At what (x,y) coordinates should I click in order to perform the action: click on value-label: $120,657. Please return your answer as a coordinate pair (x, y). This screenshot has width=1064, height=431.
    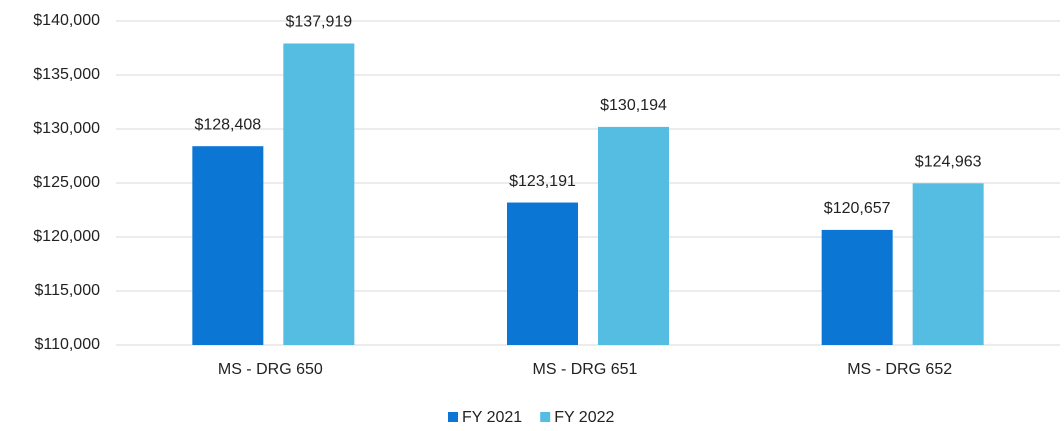
    Looking at the image, I should click on (857, 208).